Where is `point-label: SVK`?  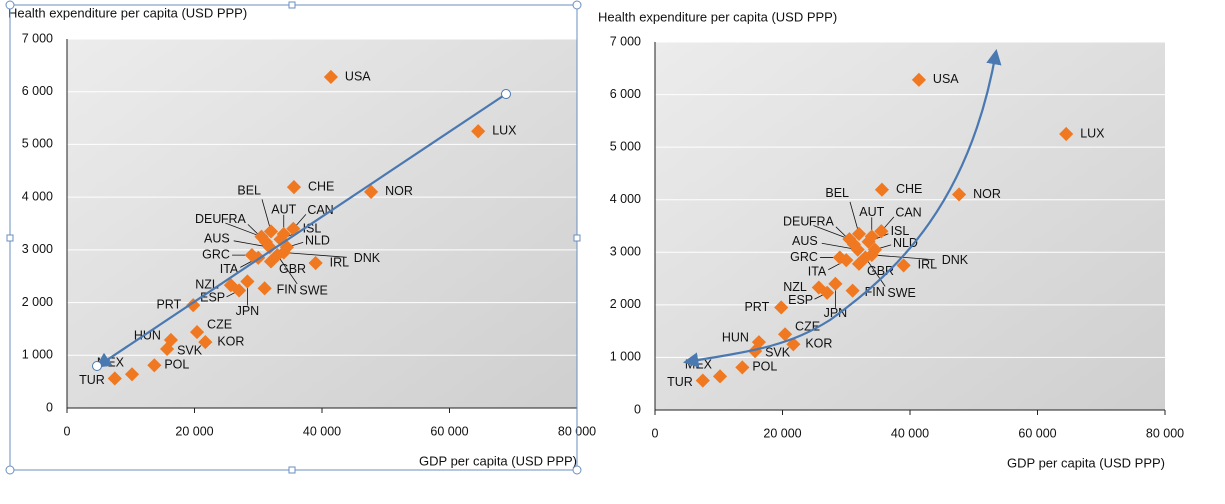
point-label: SVK is located at coordinates (190, 350).